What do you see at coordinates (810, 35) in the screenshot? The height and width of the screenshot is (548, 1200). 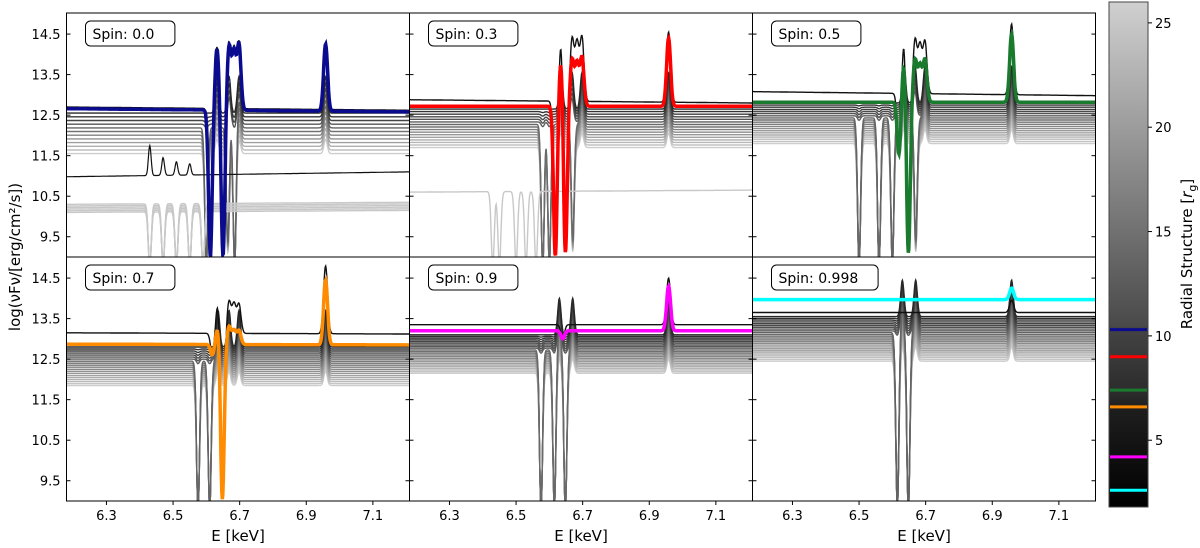 I see `spin-label: Spin: 0.5` at bounding box center [810, 35].